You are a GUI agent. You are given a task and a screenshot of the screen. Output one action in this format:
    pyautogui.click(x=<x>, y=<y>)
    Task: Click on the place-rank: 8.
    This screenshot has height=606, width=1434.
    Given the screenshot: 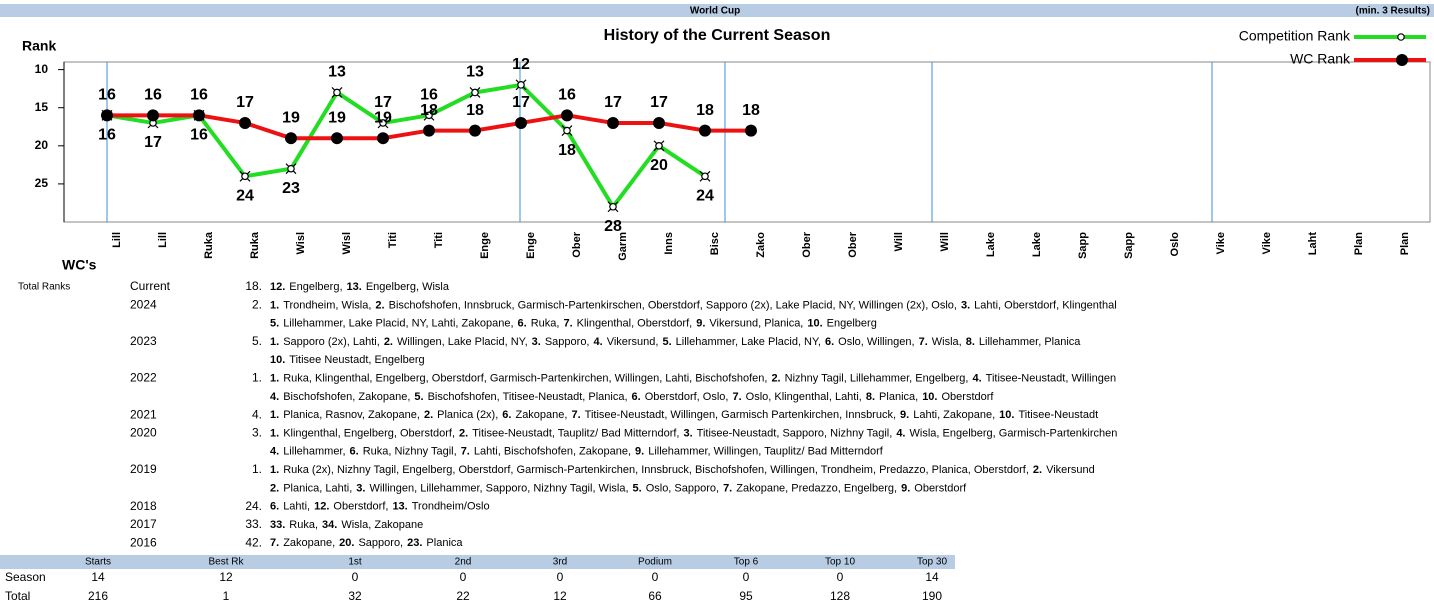 What is the action you would take?
    pyautogui.click(x=970, y=342)
    